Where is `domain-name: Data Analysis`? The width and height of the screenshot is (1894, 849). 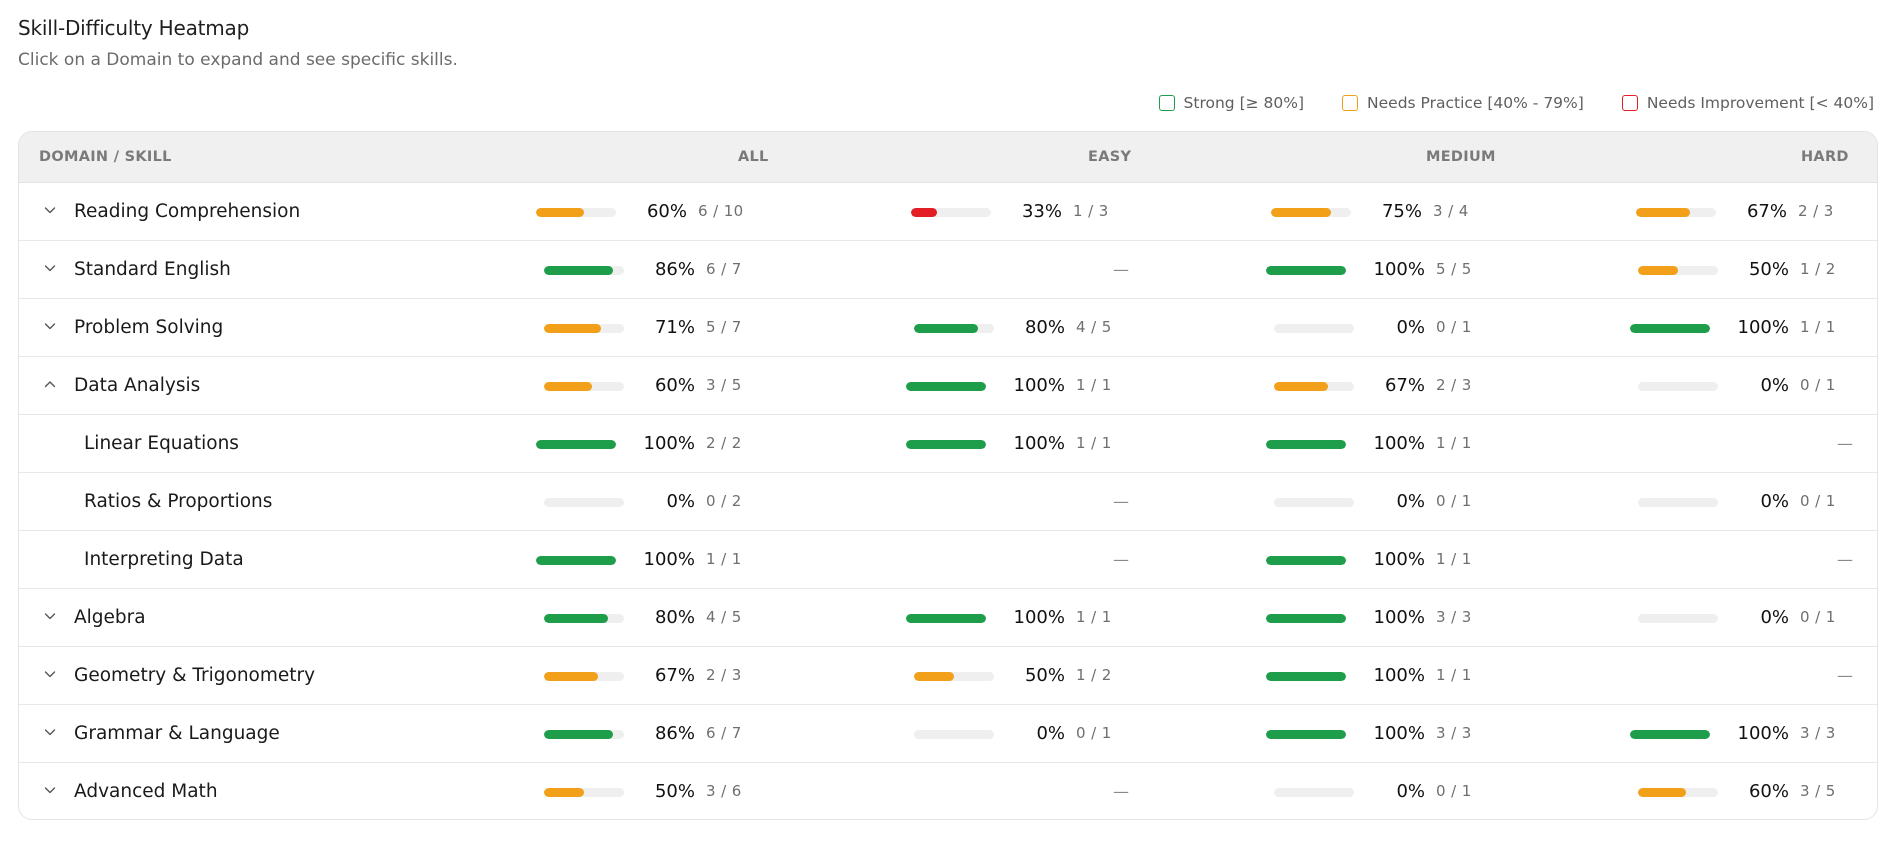 domain-name: Data Analysis is located at coordinates (137, 385).